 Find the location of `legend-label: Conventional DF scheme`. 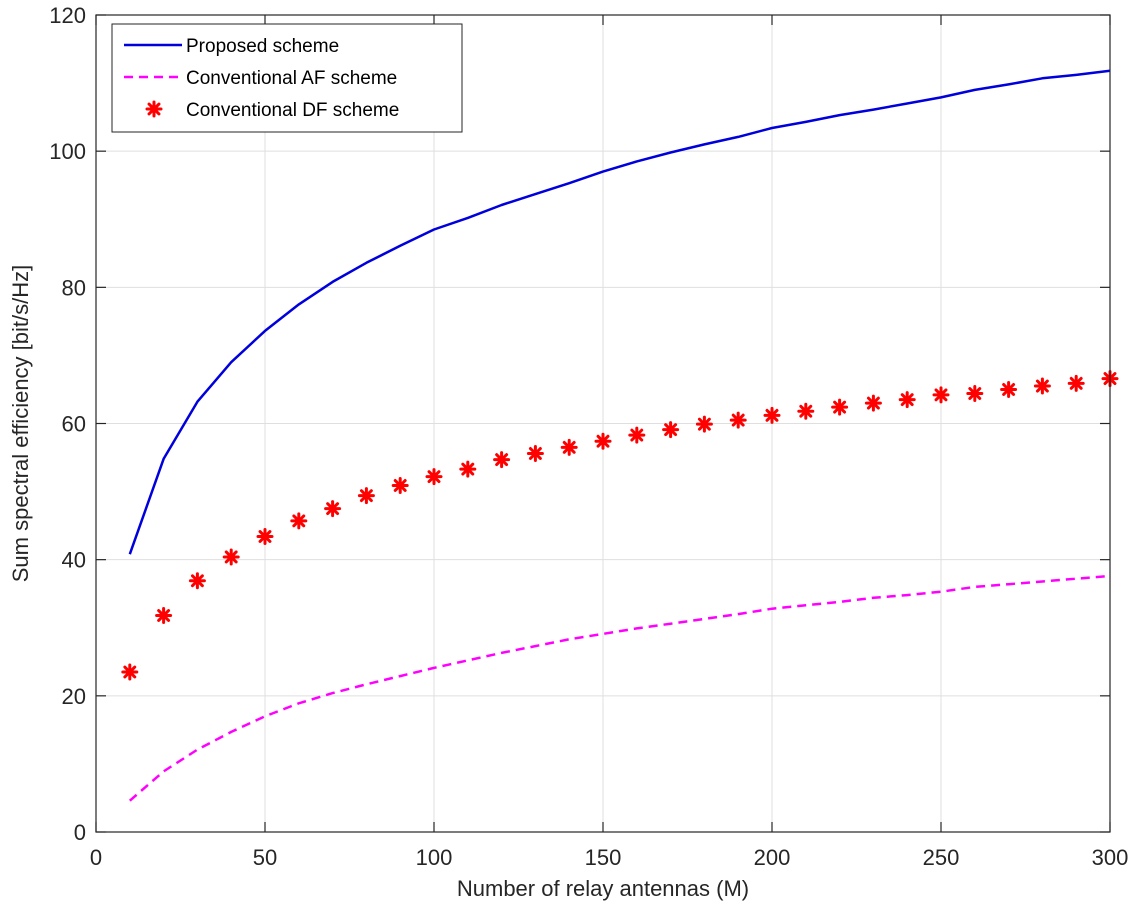

legend-label: Conventional DF scheme is located at coordinates (292, 110).